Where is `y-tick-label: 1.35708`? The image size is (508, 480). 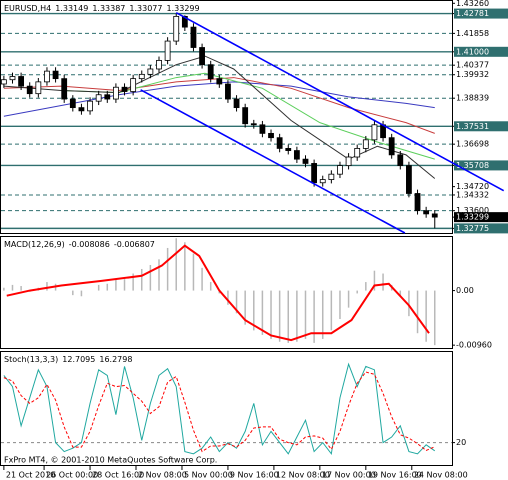 y-tick-label: 1.35708 is located at coordinates (472, 165).